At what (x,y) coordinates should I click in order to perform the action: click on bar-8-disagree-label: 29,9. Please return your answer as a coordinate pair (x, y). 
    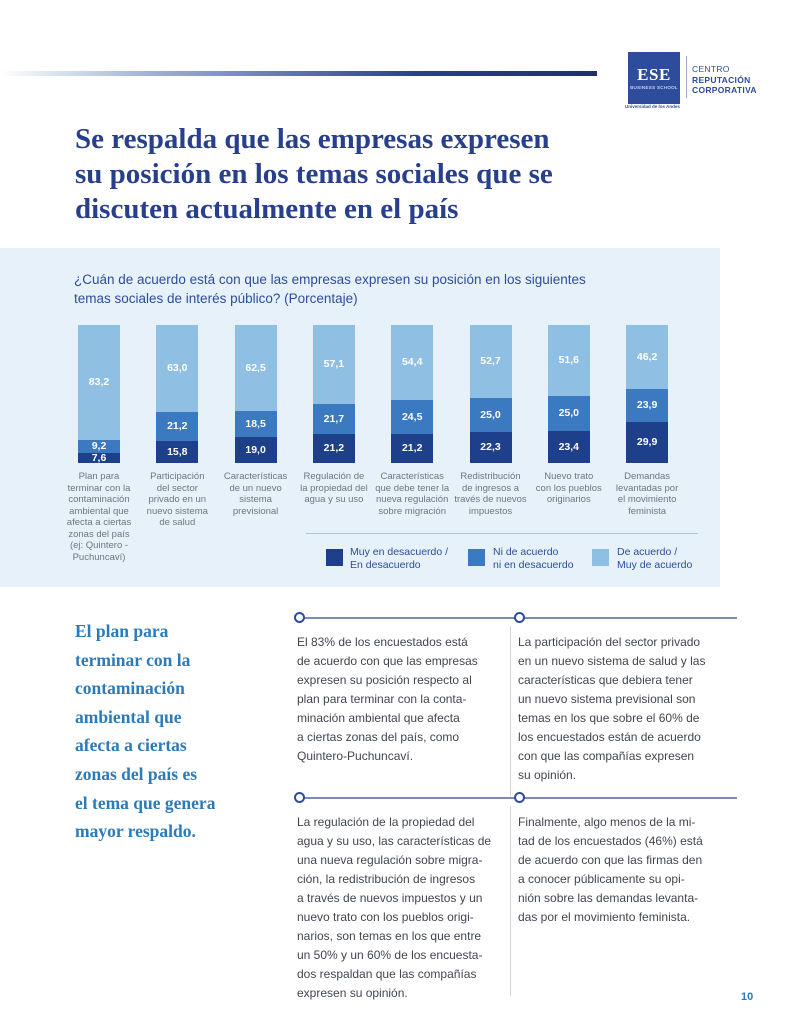
    Looking at the image, I should click on (647, 442).